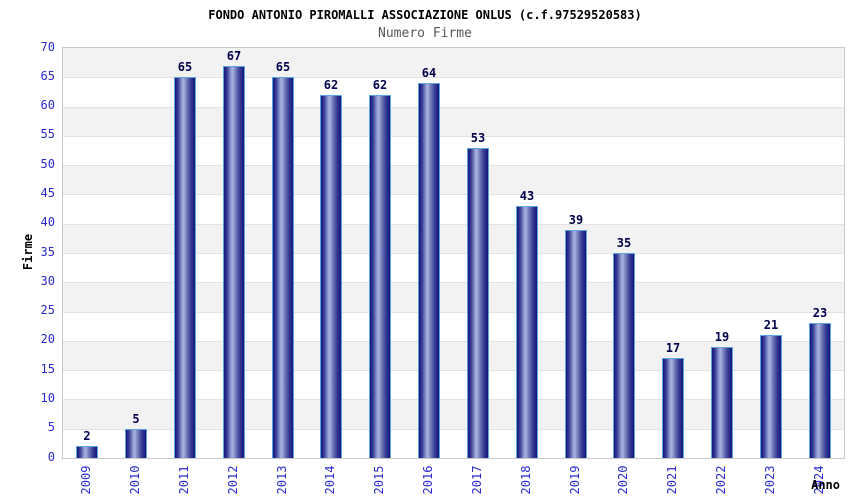 The image size is (850, 500). I want to click on bar-value-label: 23, so click(820, 313).